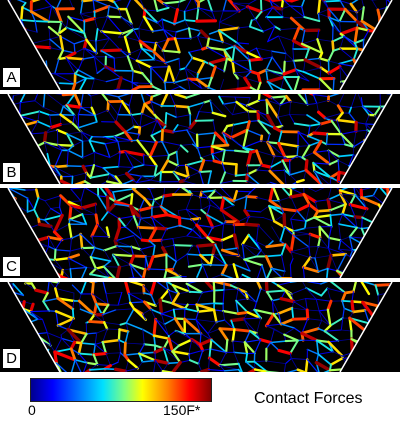 This screenshot has height=422, width=400. I want to click on panel-label-a: A, so click(11, 77).